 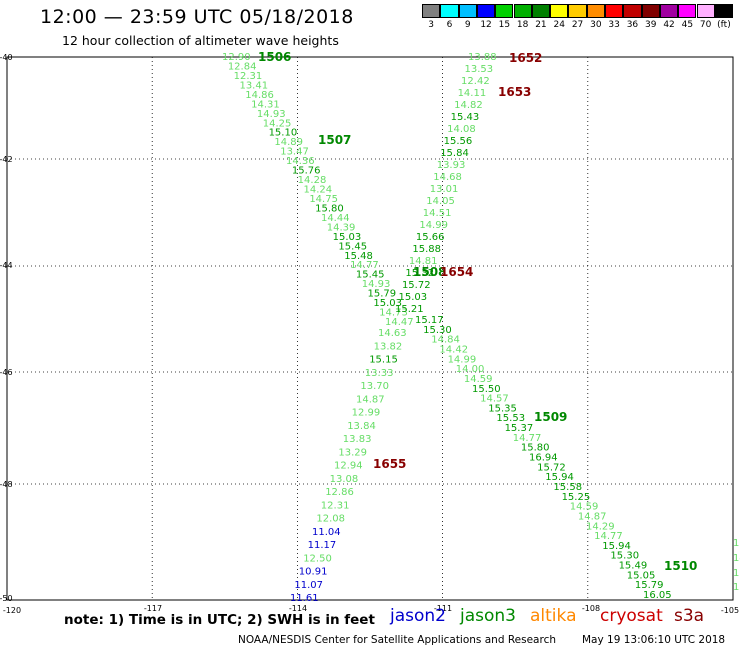 I want to click on wave-height-value: 13.70, so click(x=374, y=386).